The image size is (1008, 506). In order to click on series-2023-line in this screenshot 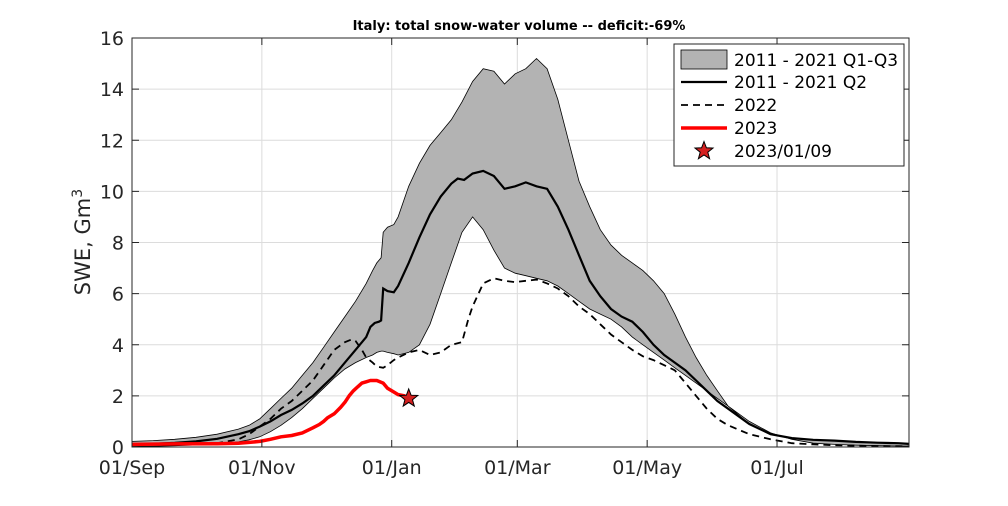, I will do `click(270, 412)`.